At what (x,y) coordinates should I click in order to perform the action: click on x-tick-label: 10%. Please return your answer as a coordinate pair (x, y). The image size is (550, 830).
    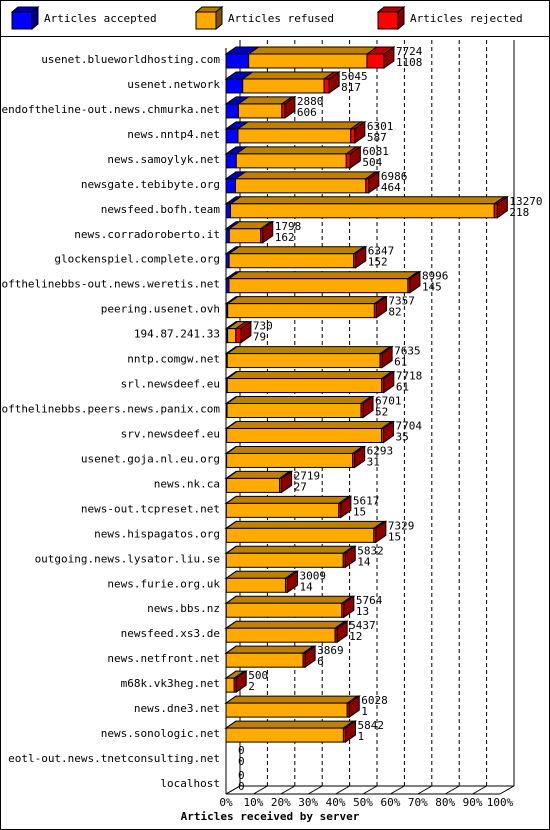
    Looking at the image, I should click on (253, 802).